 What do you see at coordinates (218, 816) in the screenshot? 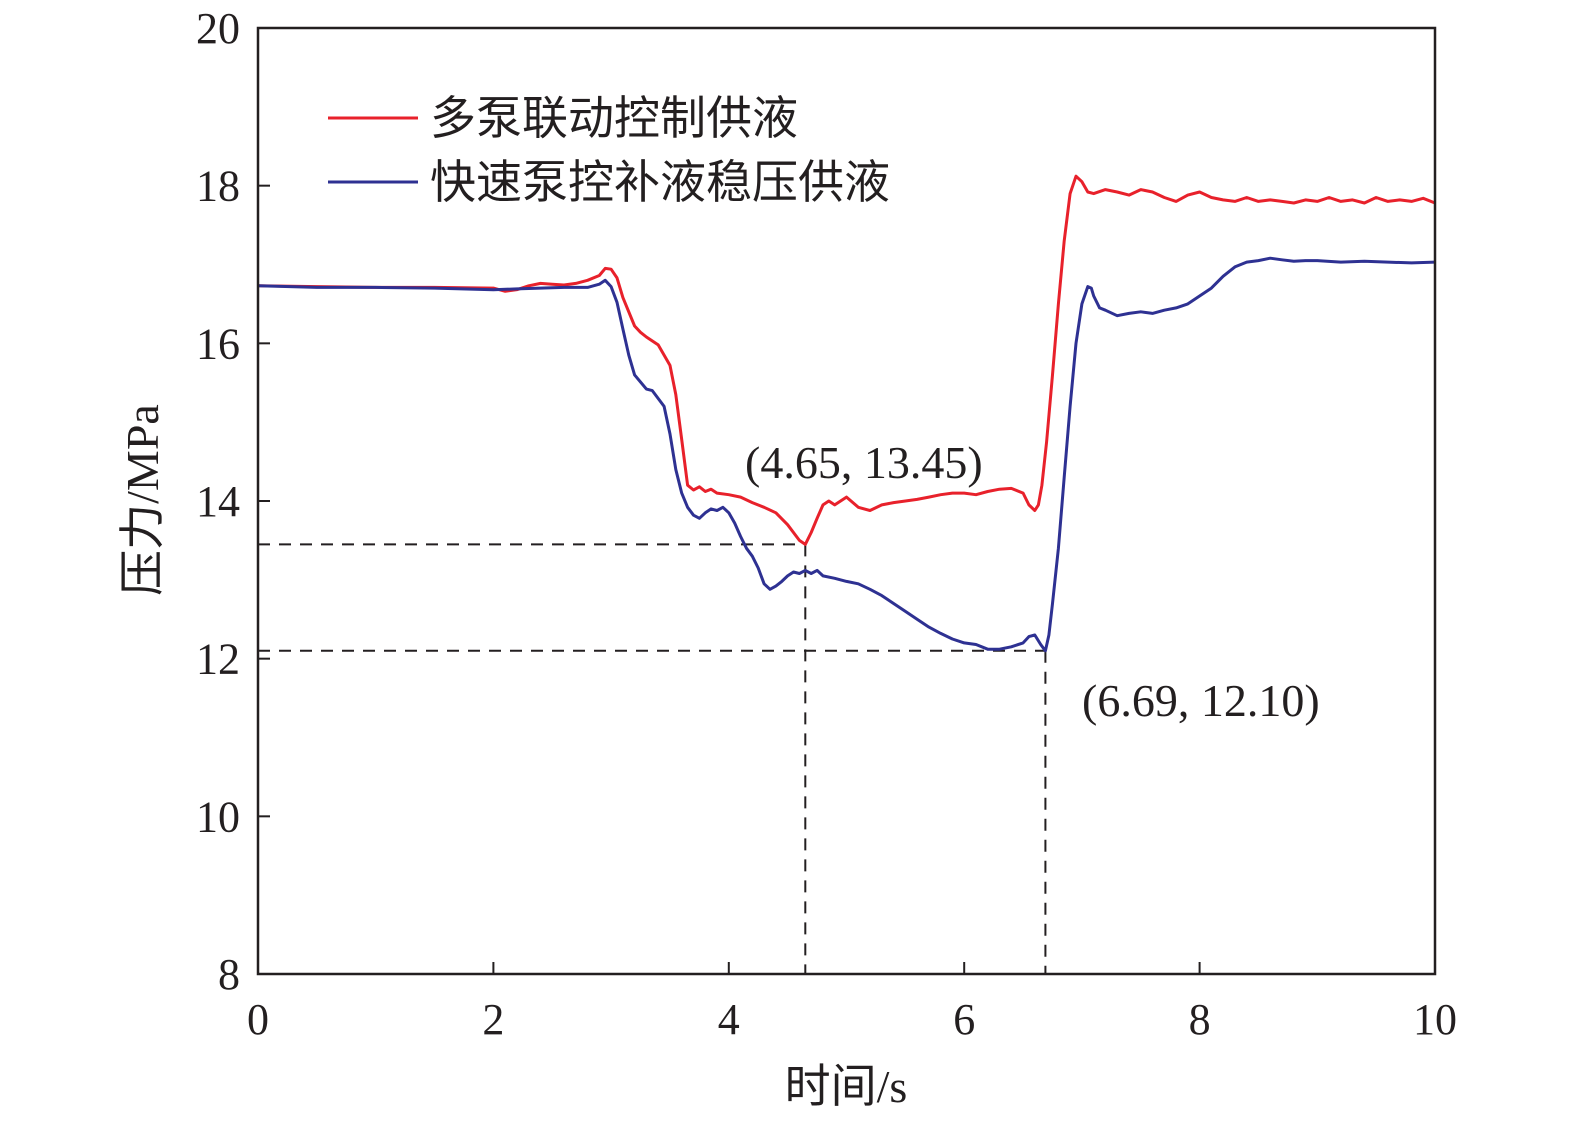
I see `y-tick-label: 10` at bounding box center [218, 816].